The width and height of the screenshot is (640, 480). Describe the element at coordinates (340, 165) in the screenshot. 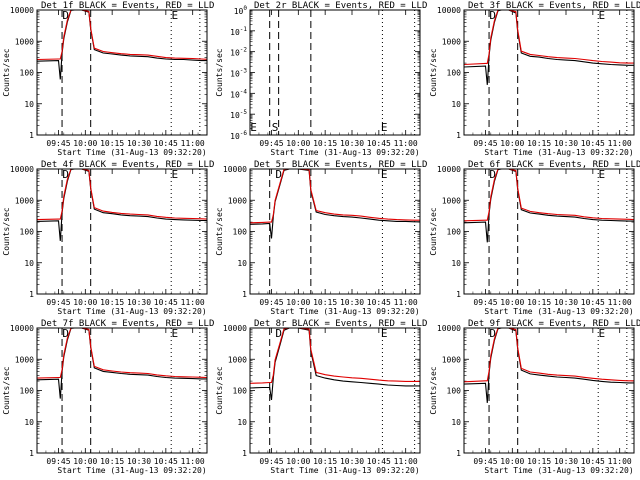

I see `panel-title: Det 5r BLACK = Events, RED = LLD` at that location.